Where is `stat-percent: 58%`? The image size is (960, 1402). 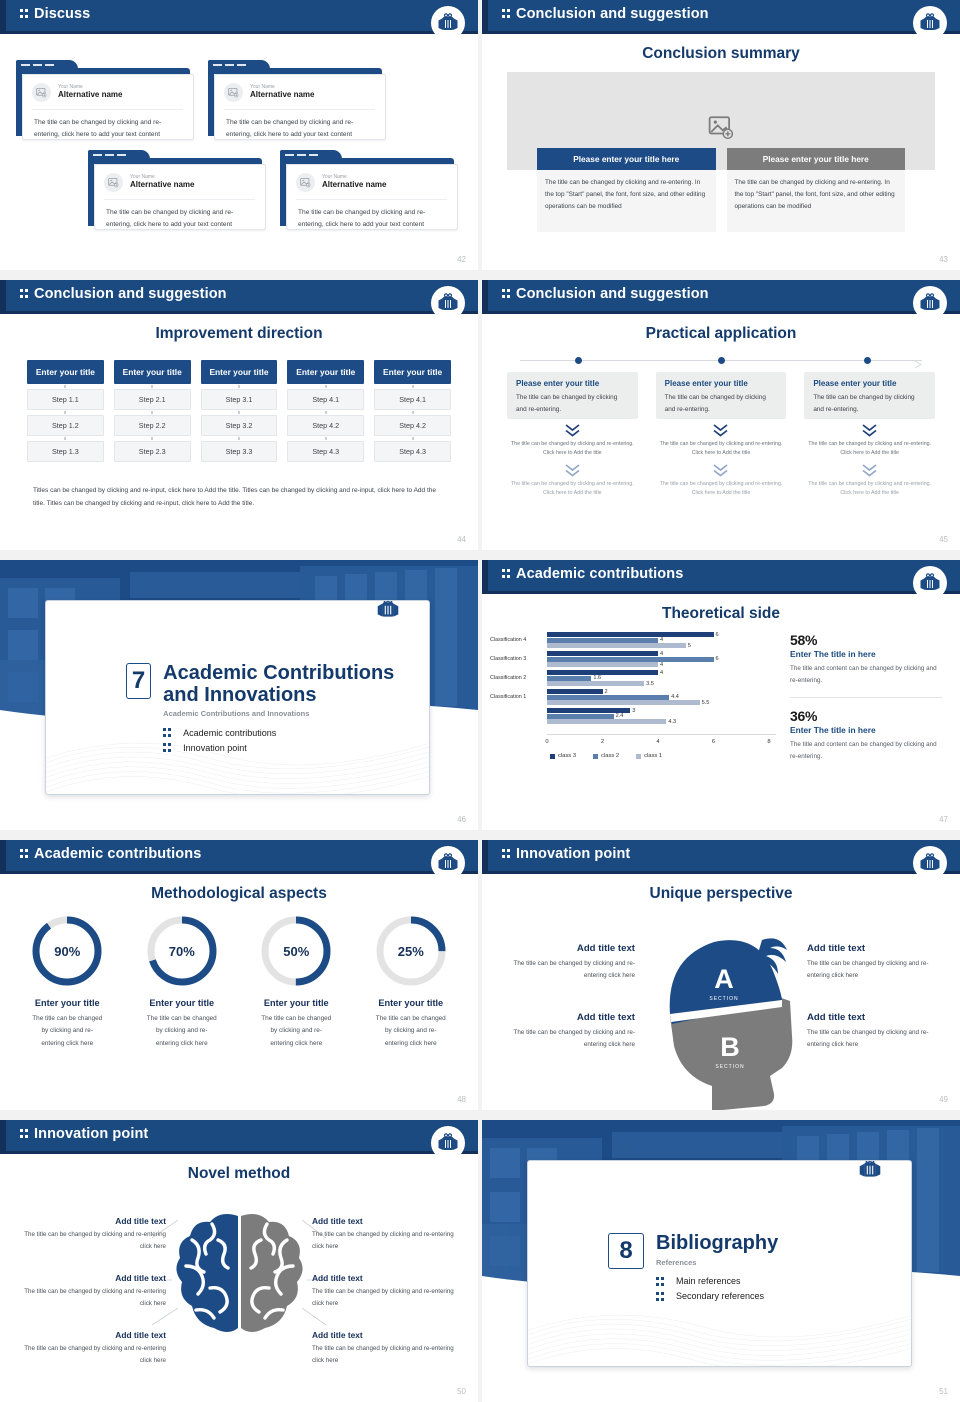
stat-percent: 58% is located at coordinates (804, 640).